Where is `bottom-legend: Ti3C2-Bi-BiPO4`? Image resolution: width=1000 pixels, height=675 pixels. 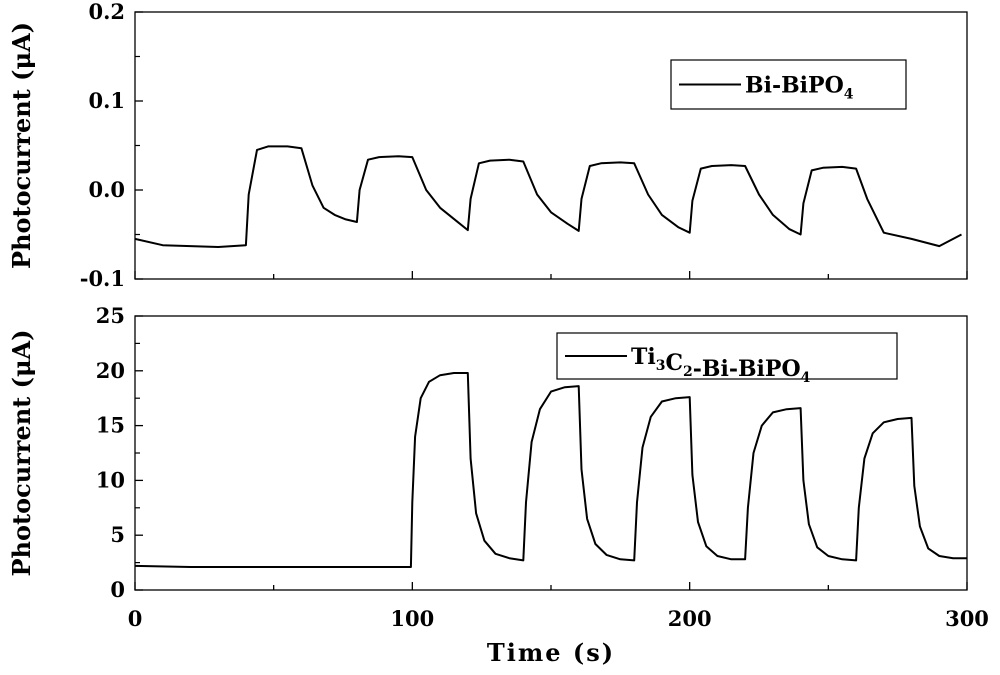
bottom-legend: Ti3C2-Bi-BiPO4 is located at coordinates (727, 359).